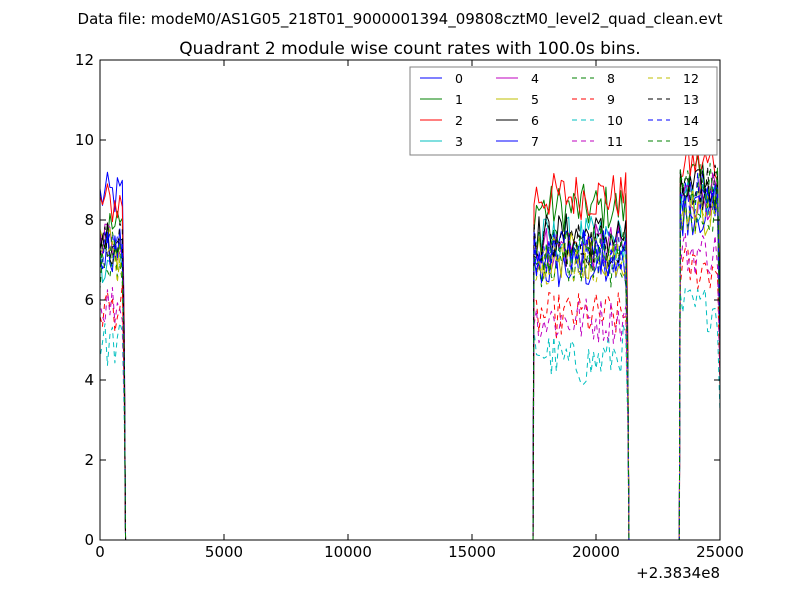  Describe the element at coordinates (89, 300) in the screenshot. I see `y-tick-label: 6` at that location.